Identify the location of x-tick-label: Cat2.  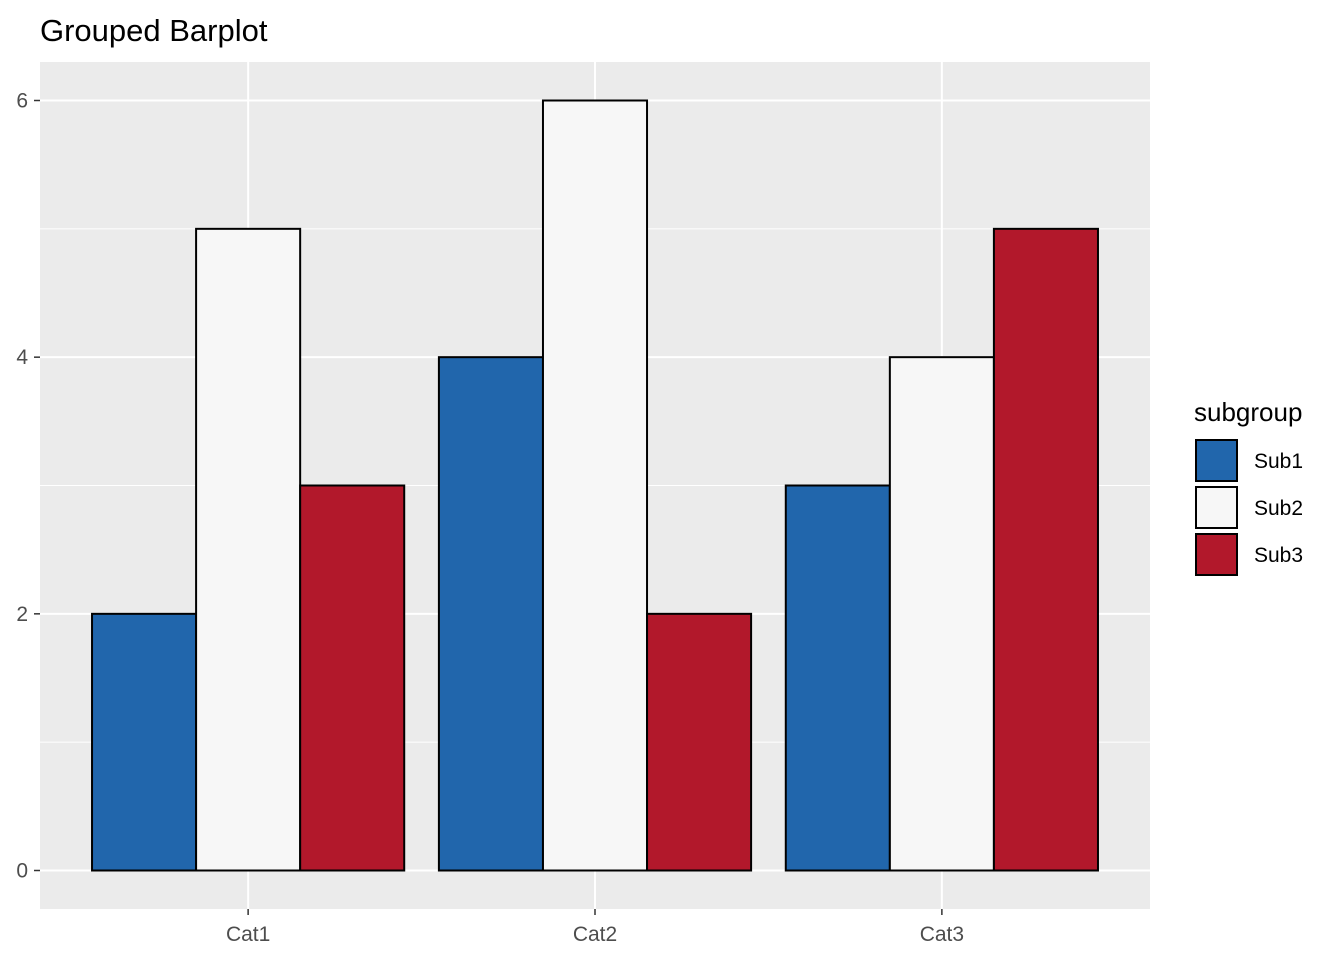
(595, 934).